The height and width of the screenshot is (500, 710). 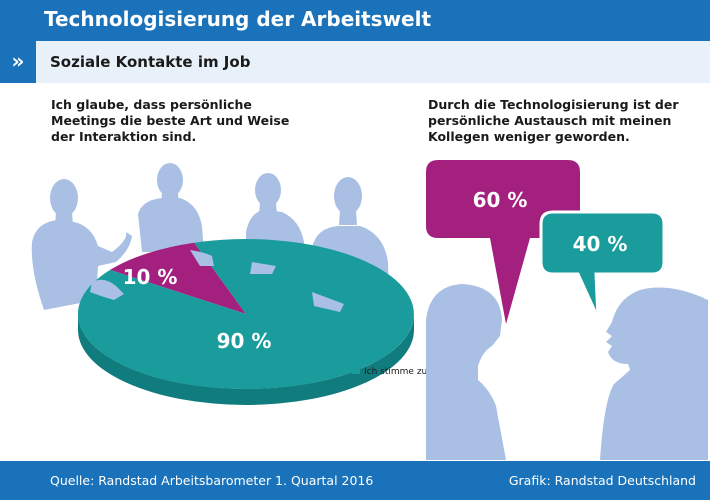 What do you see at coordinates (150, 277) in the screenshot?
I see `pie-slice-label-minor: 10 %` at bounding box center [150, 277].